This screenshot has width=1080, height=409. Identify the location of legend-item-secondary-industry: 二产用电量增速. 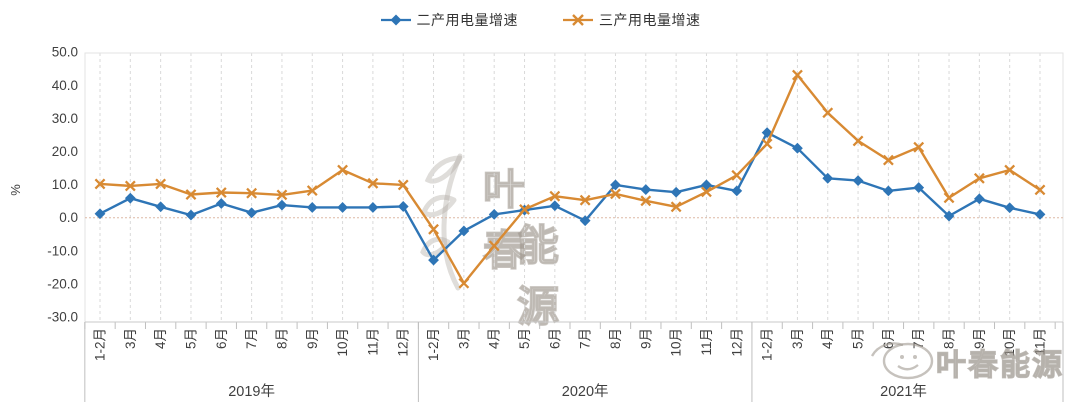
(449, 20).